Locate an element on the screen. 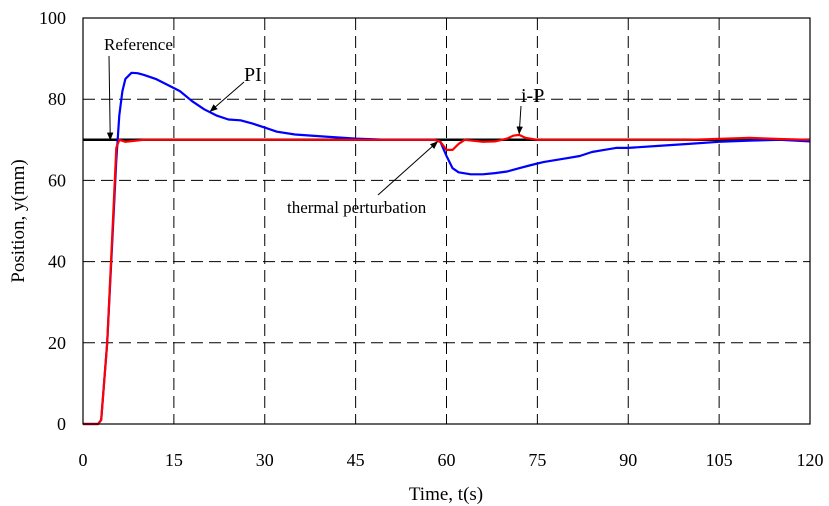 The width and height of the screenshot is (829, 506). annotation-ip: i-P is located at coordinates (532, 96).